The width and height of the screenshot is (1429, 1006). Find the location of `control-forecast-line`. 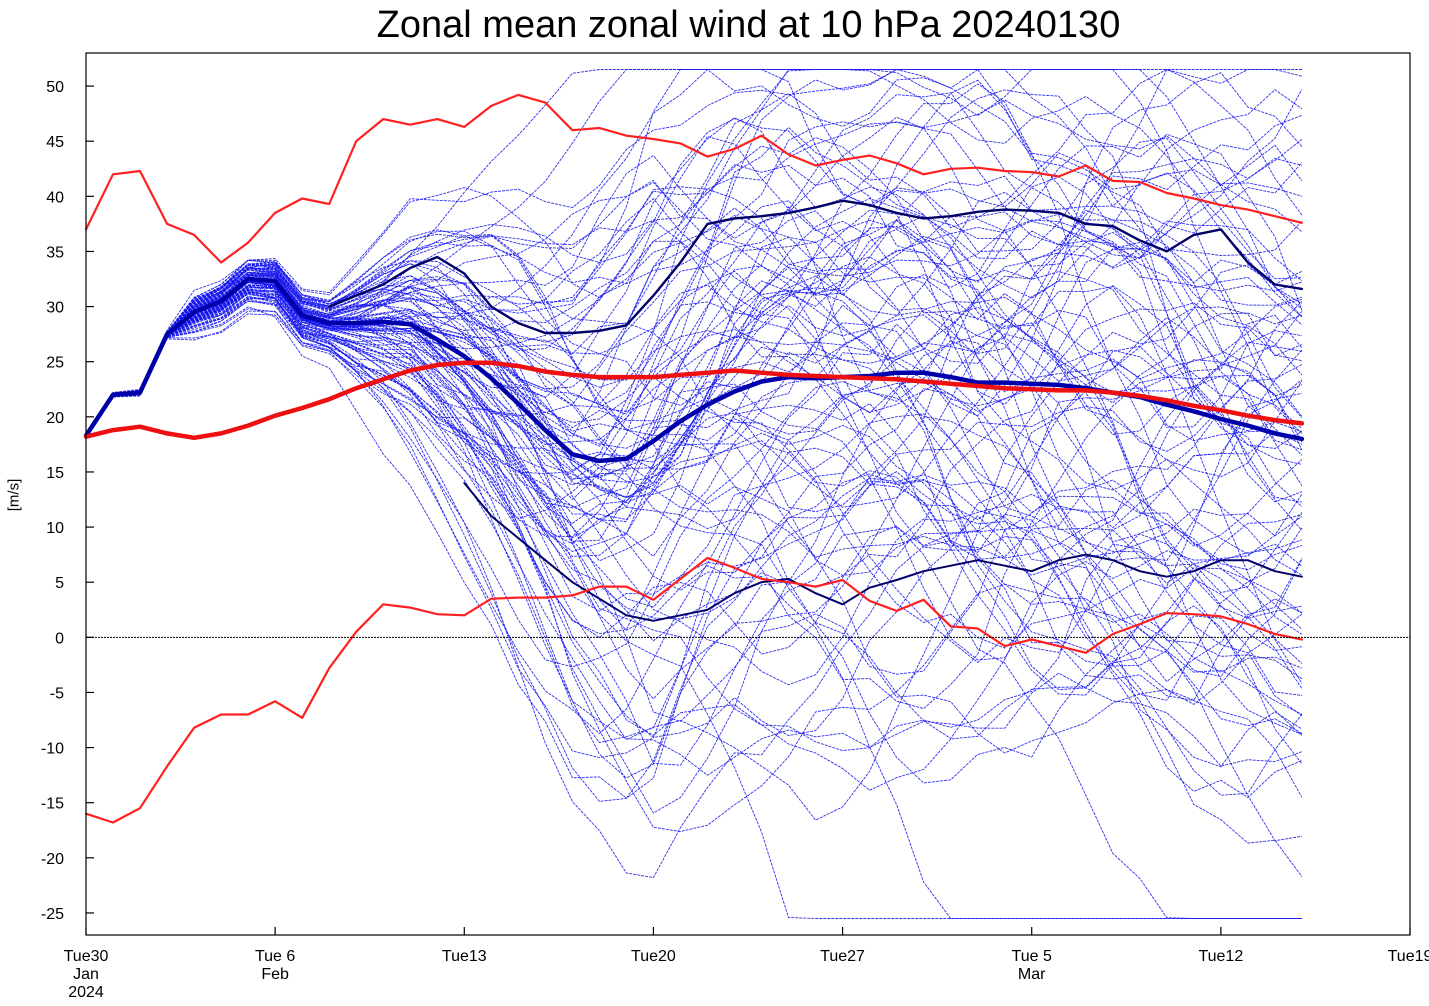

control-forecast-line is located at coordinates (816, 267).